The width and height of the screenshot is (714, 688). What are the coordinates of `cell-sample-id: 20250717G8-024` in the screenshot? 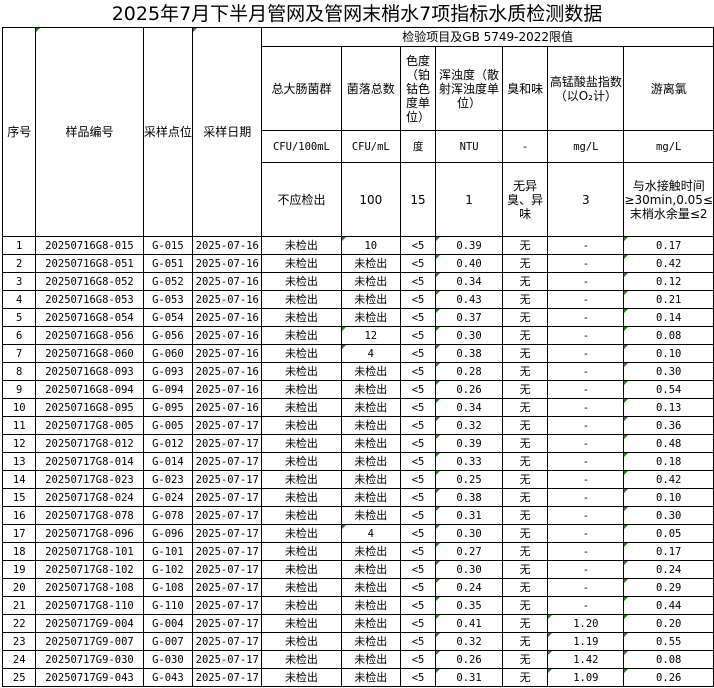 It's located at (89, 497).